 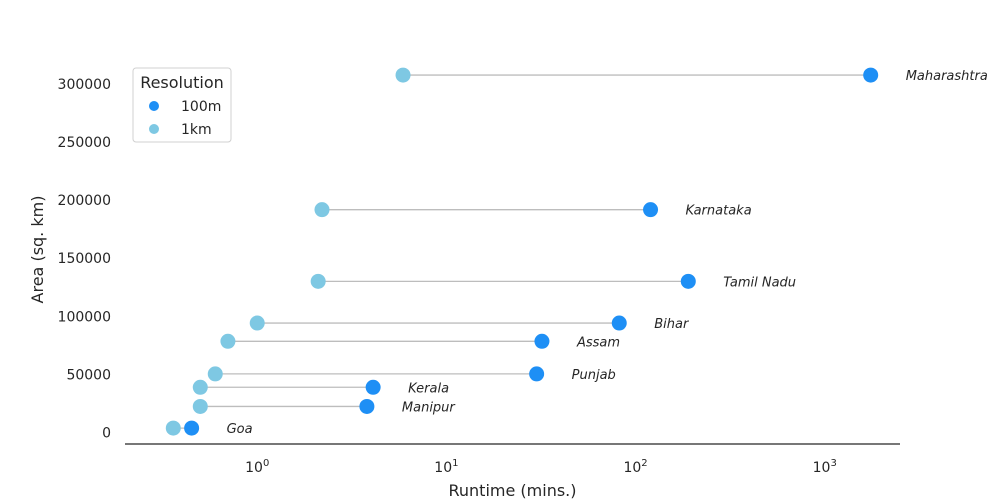 I want to click on y-tick-label: 200000, so click(x=84, y=201).